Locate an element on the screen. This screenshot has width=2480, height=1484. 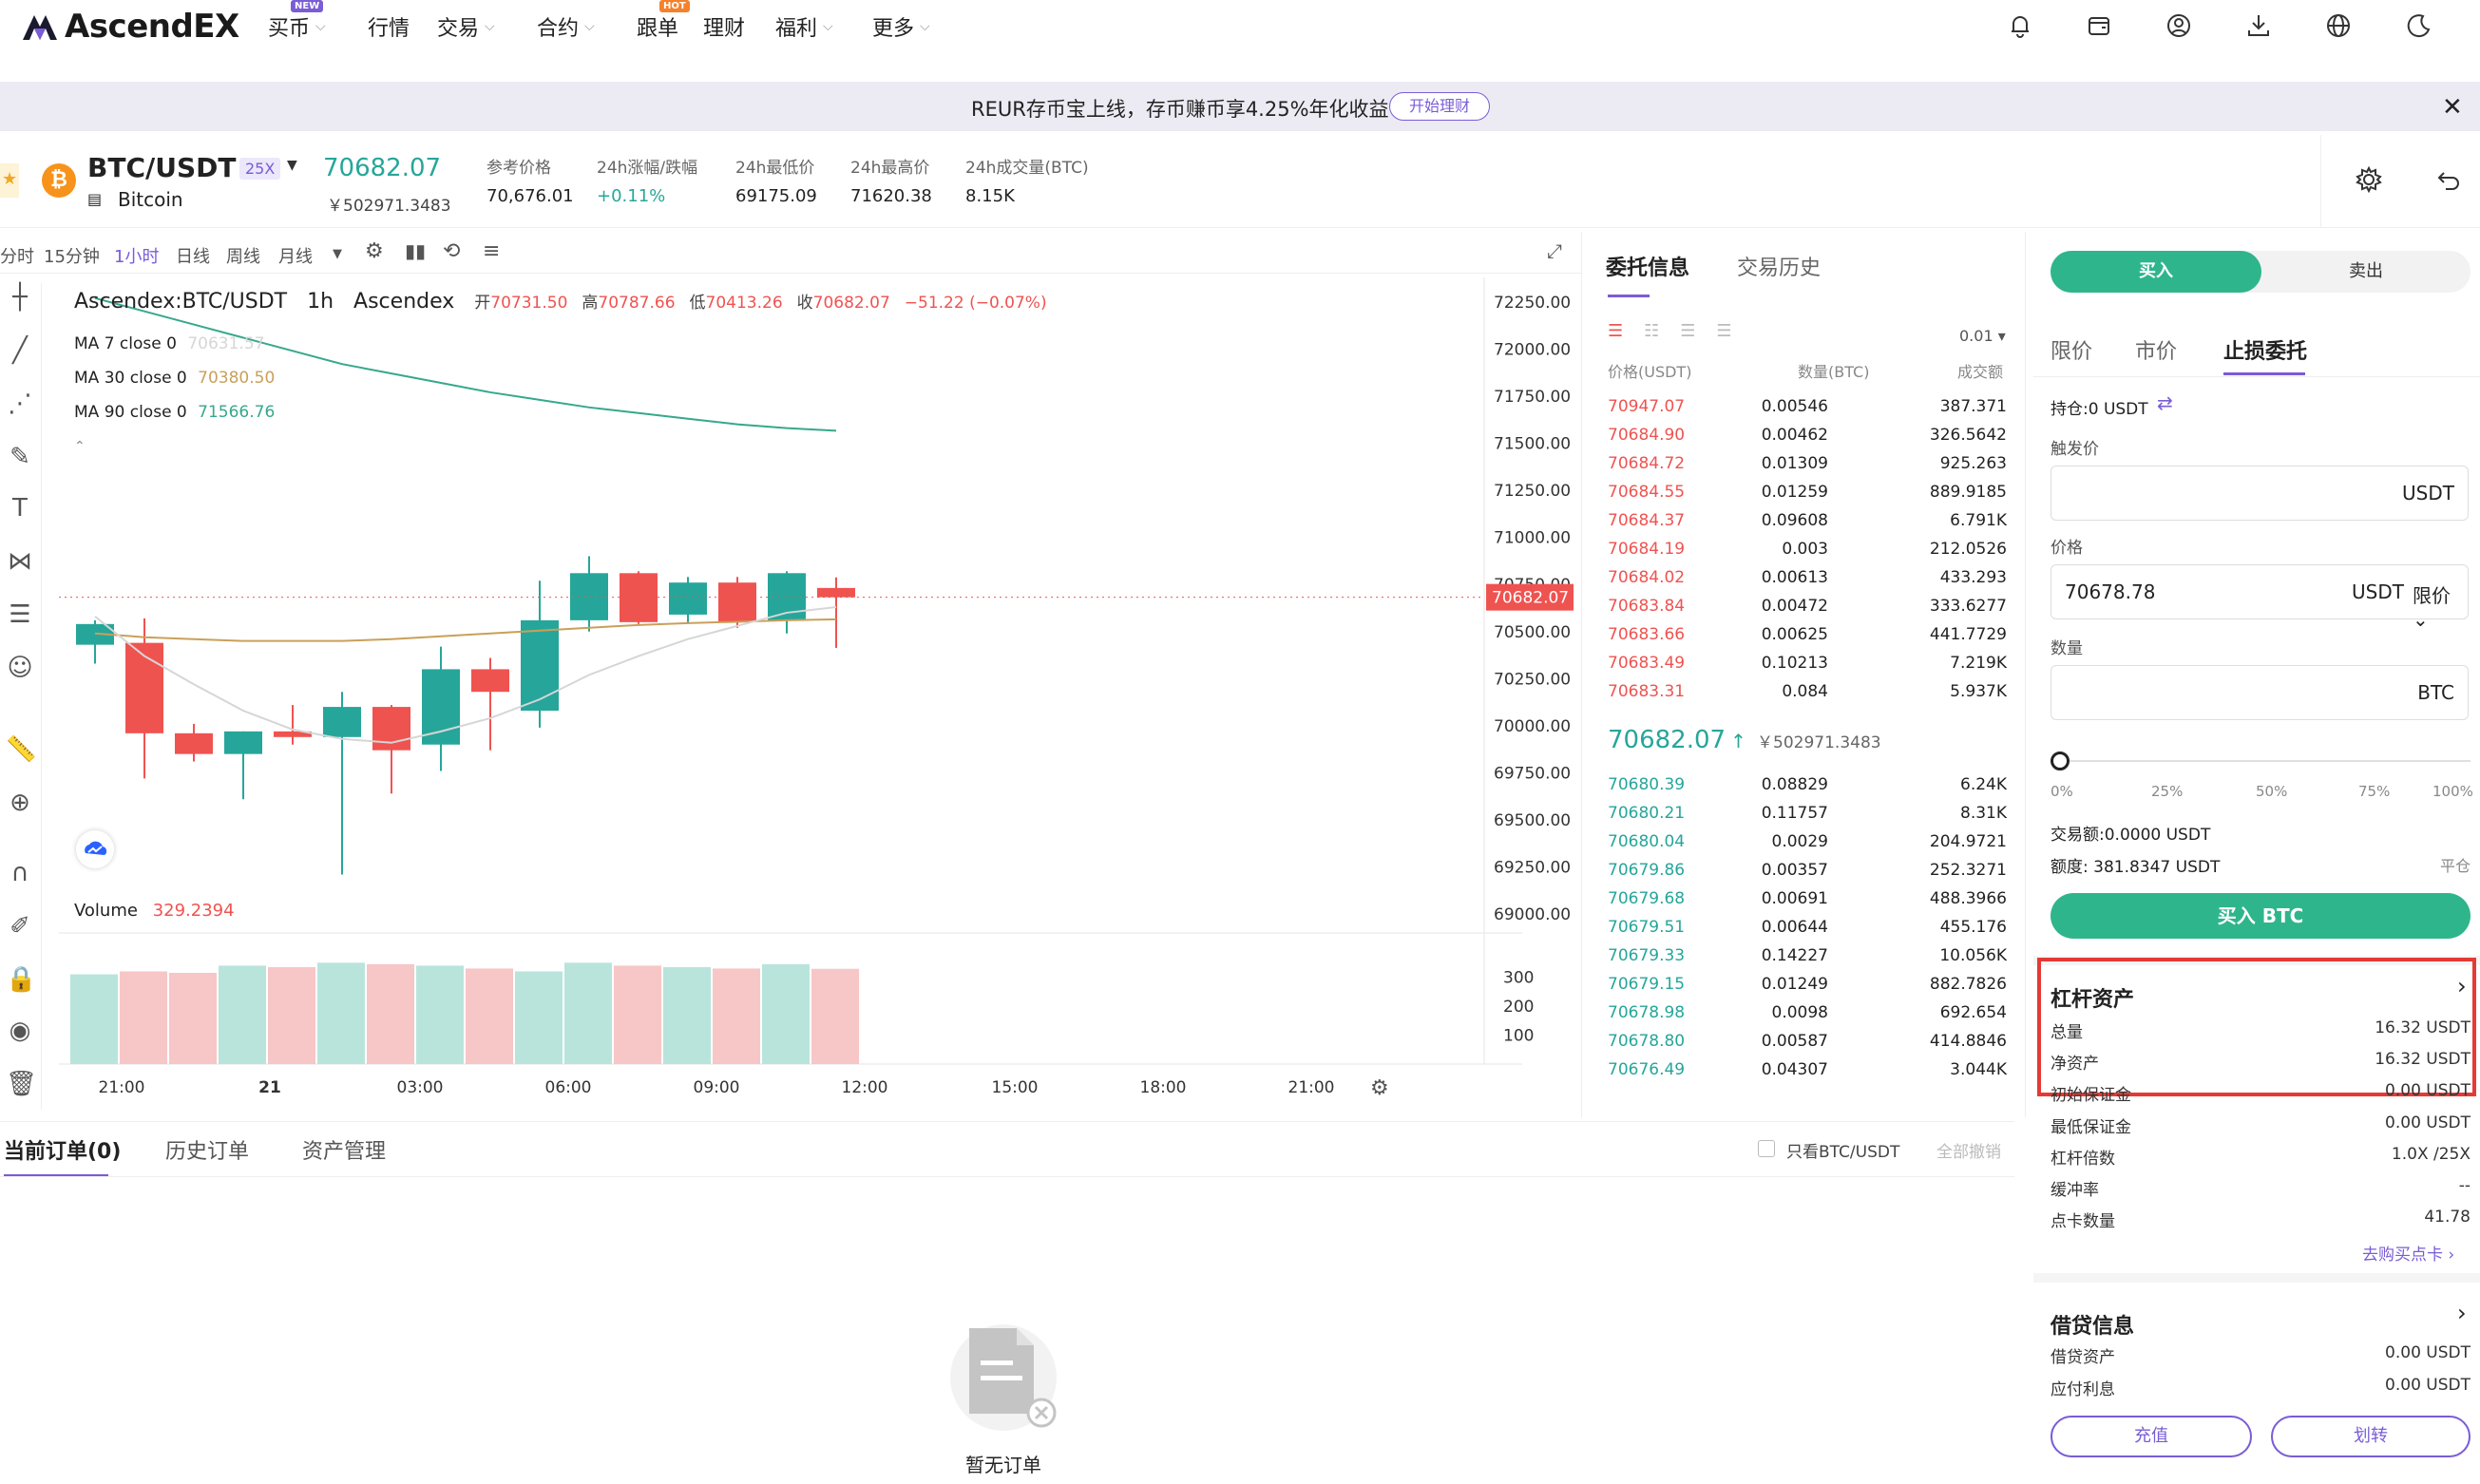
submit-buy-button: 买入 BTC is located at coordinates (2260, 916).